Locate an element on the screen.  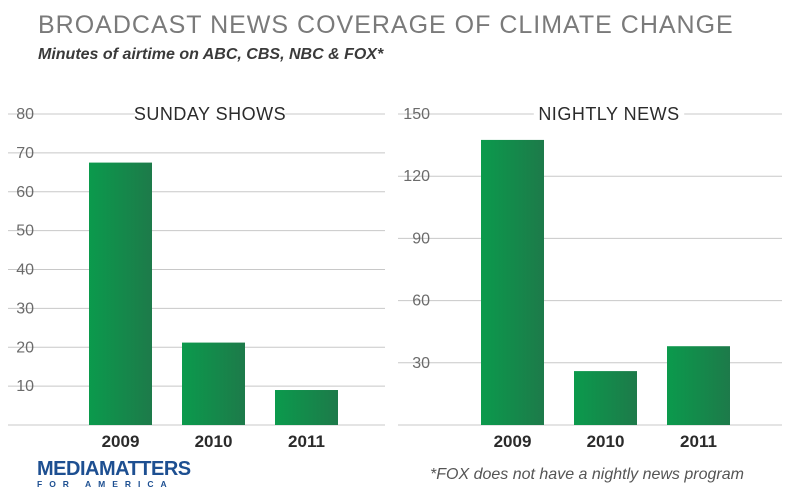
y-tick-label: 10 is located at coordinates (25, 386).